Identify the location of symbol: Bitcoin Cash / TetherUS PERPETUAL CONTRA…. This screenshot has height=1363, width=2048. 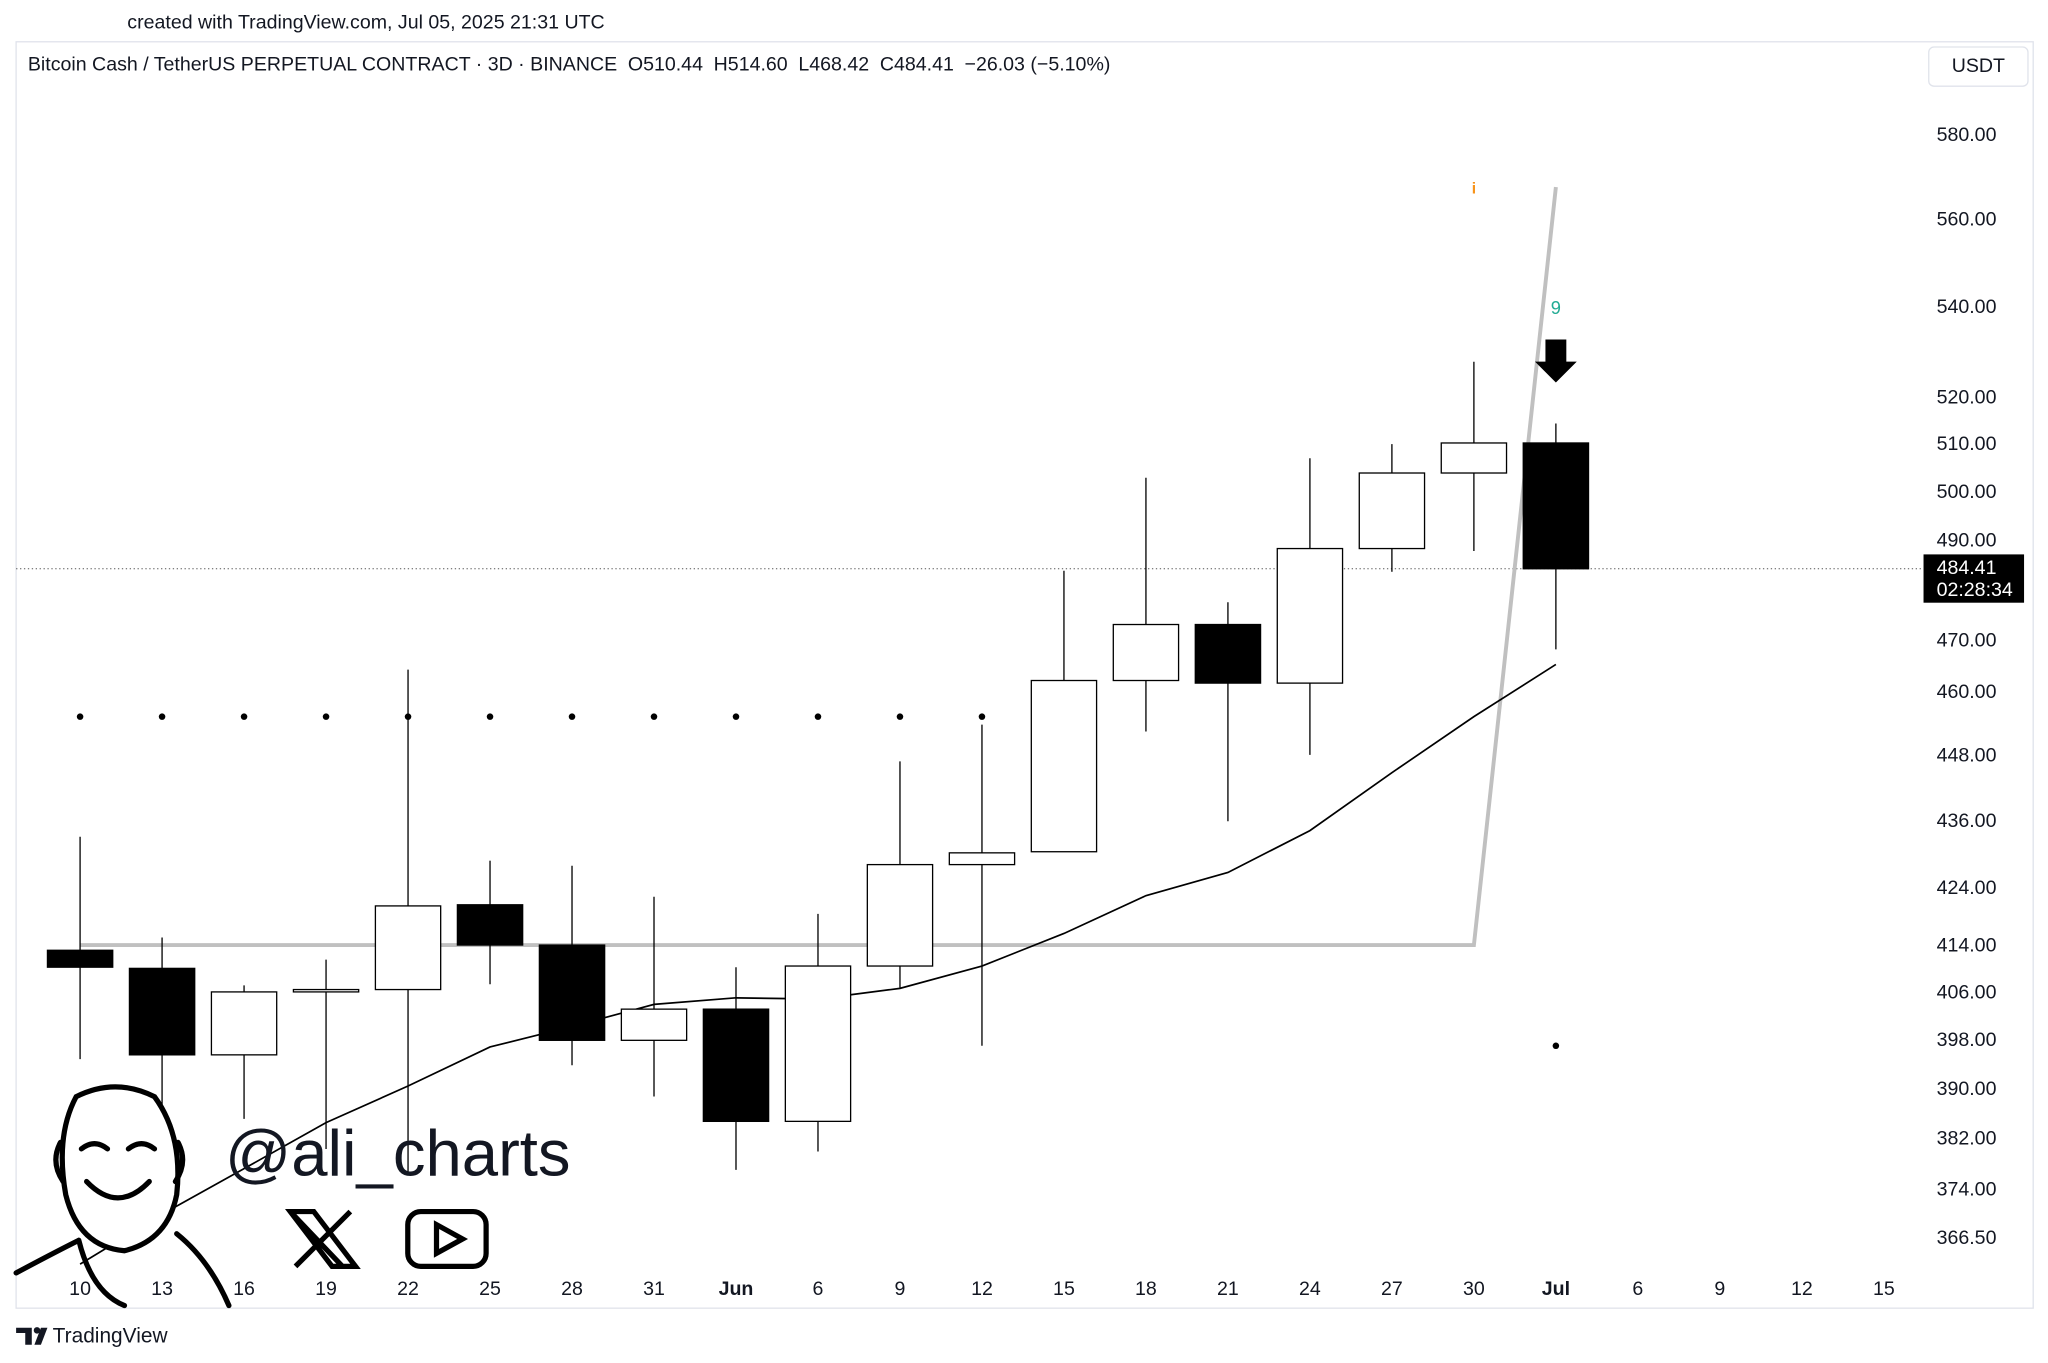
(322, 64).